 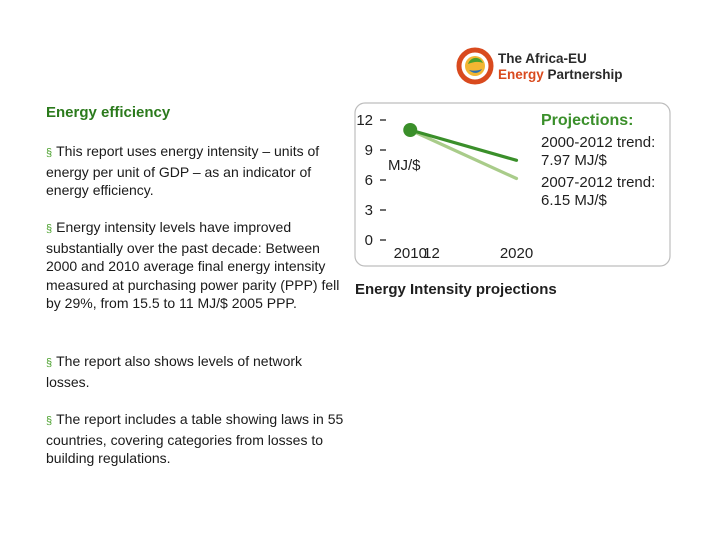 I want to click on legend-title: Projections:, so click(x=587, y=120).